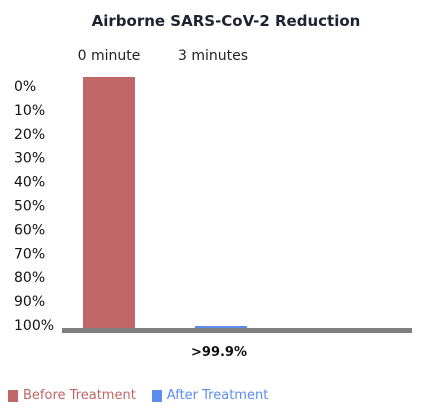  Describe the element at coordinates (219, 352) in the screenshot. I see `reduction-annotation: >99.9%` at that location.